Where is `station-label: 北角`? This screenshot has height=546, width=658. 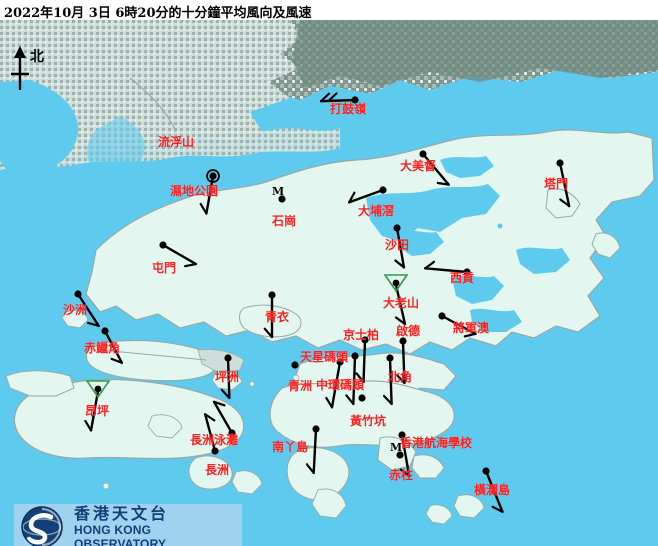 station-label: 北角 is located at coordinates (400, 377).